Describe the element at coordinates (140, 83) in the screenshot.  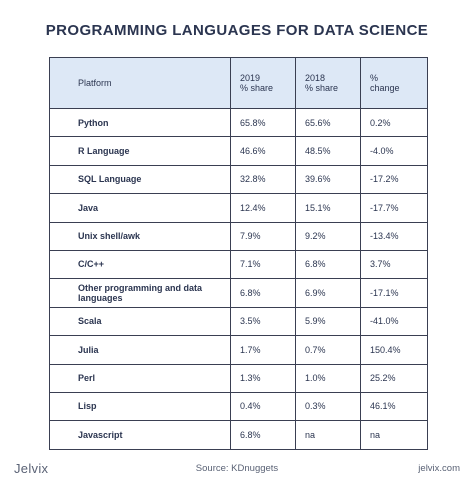
I see `column-header-platform: Platform` at that location.